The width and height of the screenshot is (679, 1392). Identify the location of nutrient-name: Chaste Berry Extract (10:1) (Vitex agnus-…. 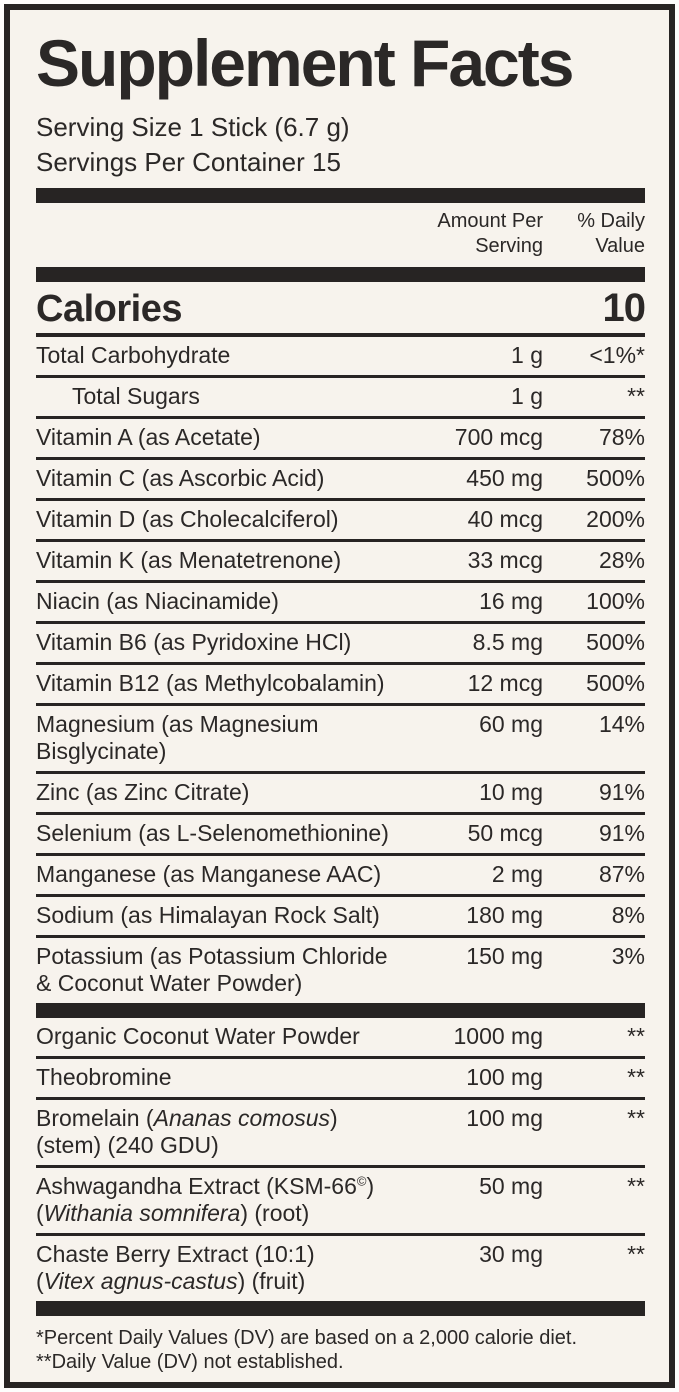
(214, 1268).